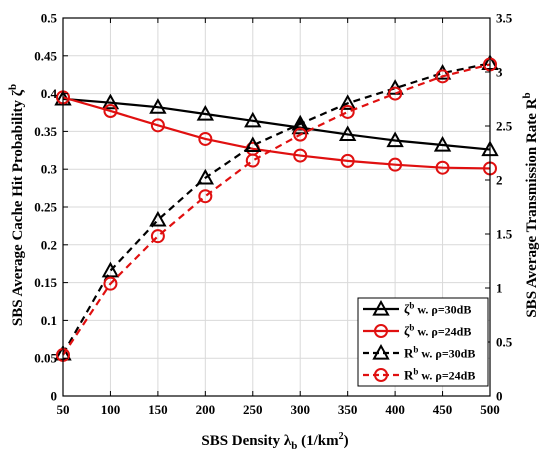  What do you see at coordinates (490, 409) in the screenshot?
I see `x-tick-label: 500` at bounding box center [490, 409].